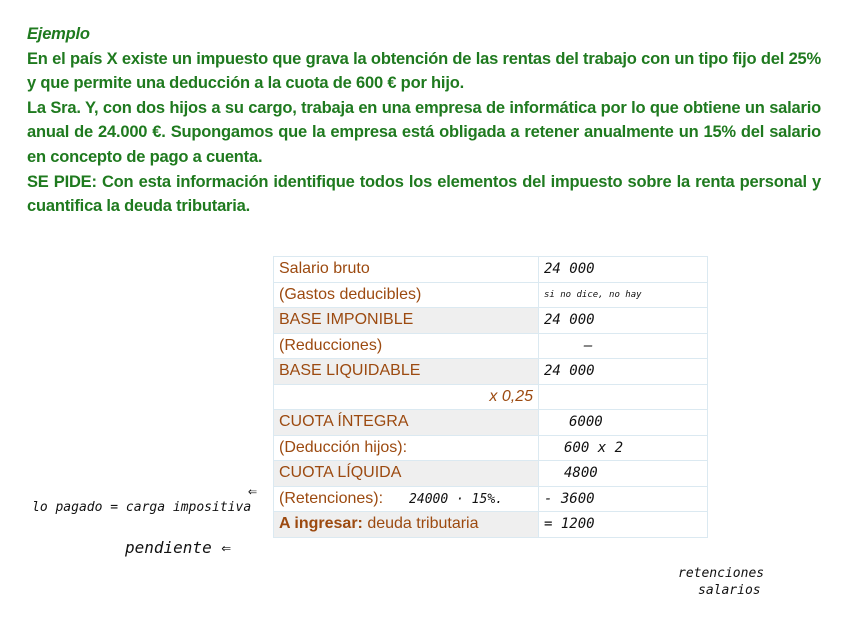  I want to click on row-label: BASE LIQUIDABLE, so click(406, 371).